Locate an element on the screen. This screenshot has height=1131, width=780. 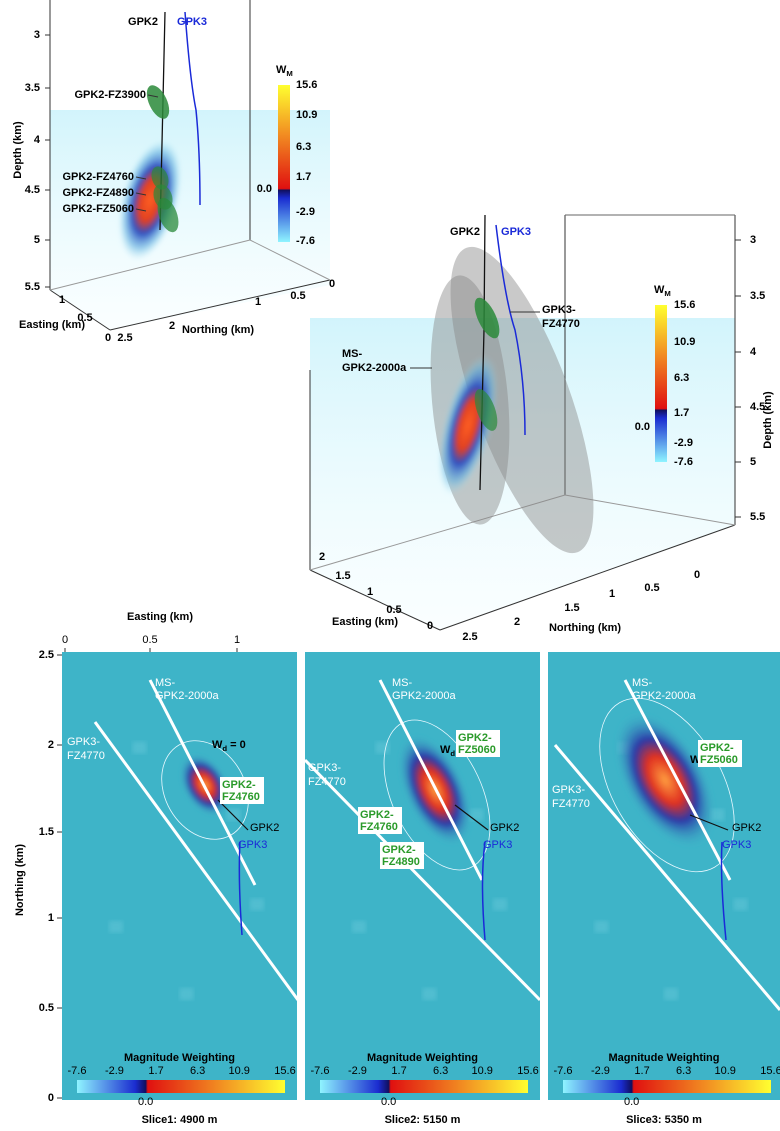
colorbar-title: Magnitude Weighting is located at coordinates (663, 1058).